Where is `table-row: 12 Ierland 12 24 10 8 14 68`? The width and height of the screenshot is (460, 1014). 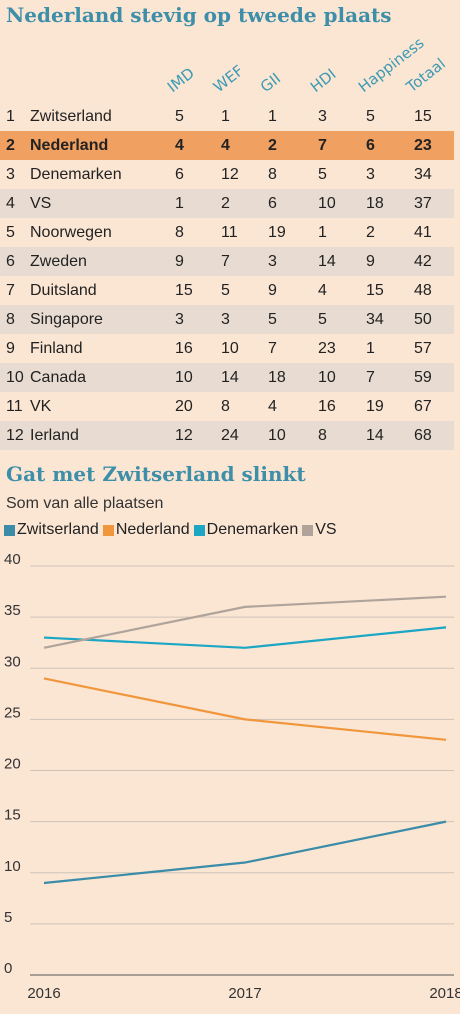 table-row: 12 Ierland 12 24 10 8 14 68 is located at coordinates (227, 435).